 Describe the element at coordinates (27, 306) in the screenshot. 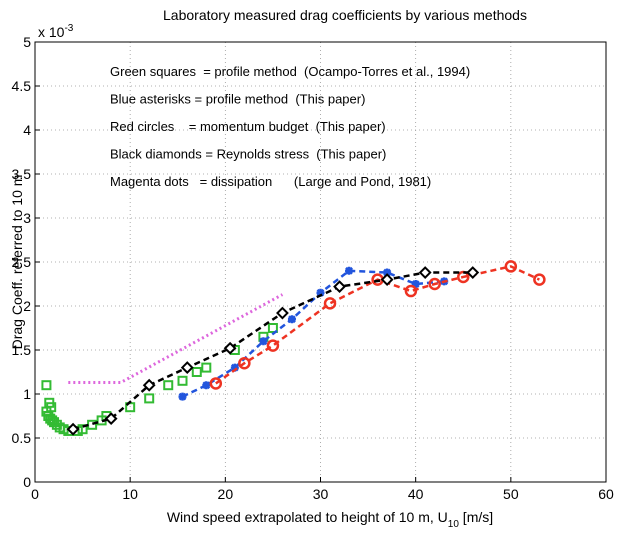

I see `y-tick-label: 2` at that location.